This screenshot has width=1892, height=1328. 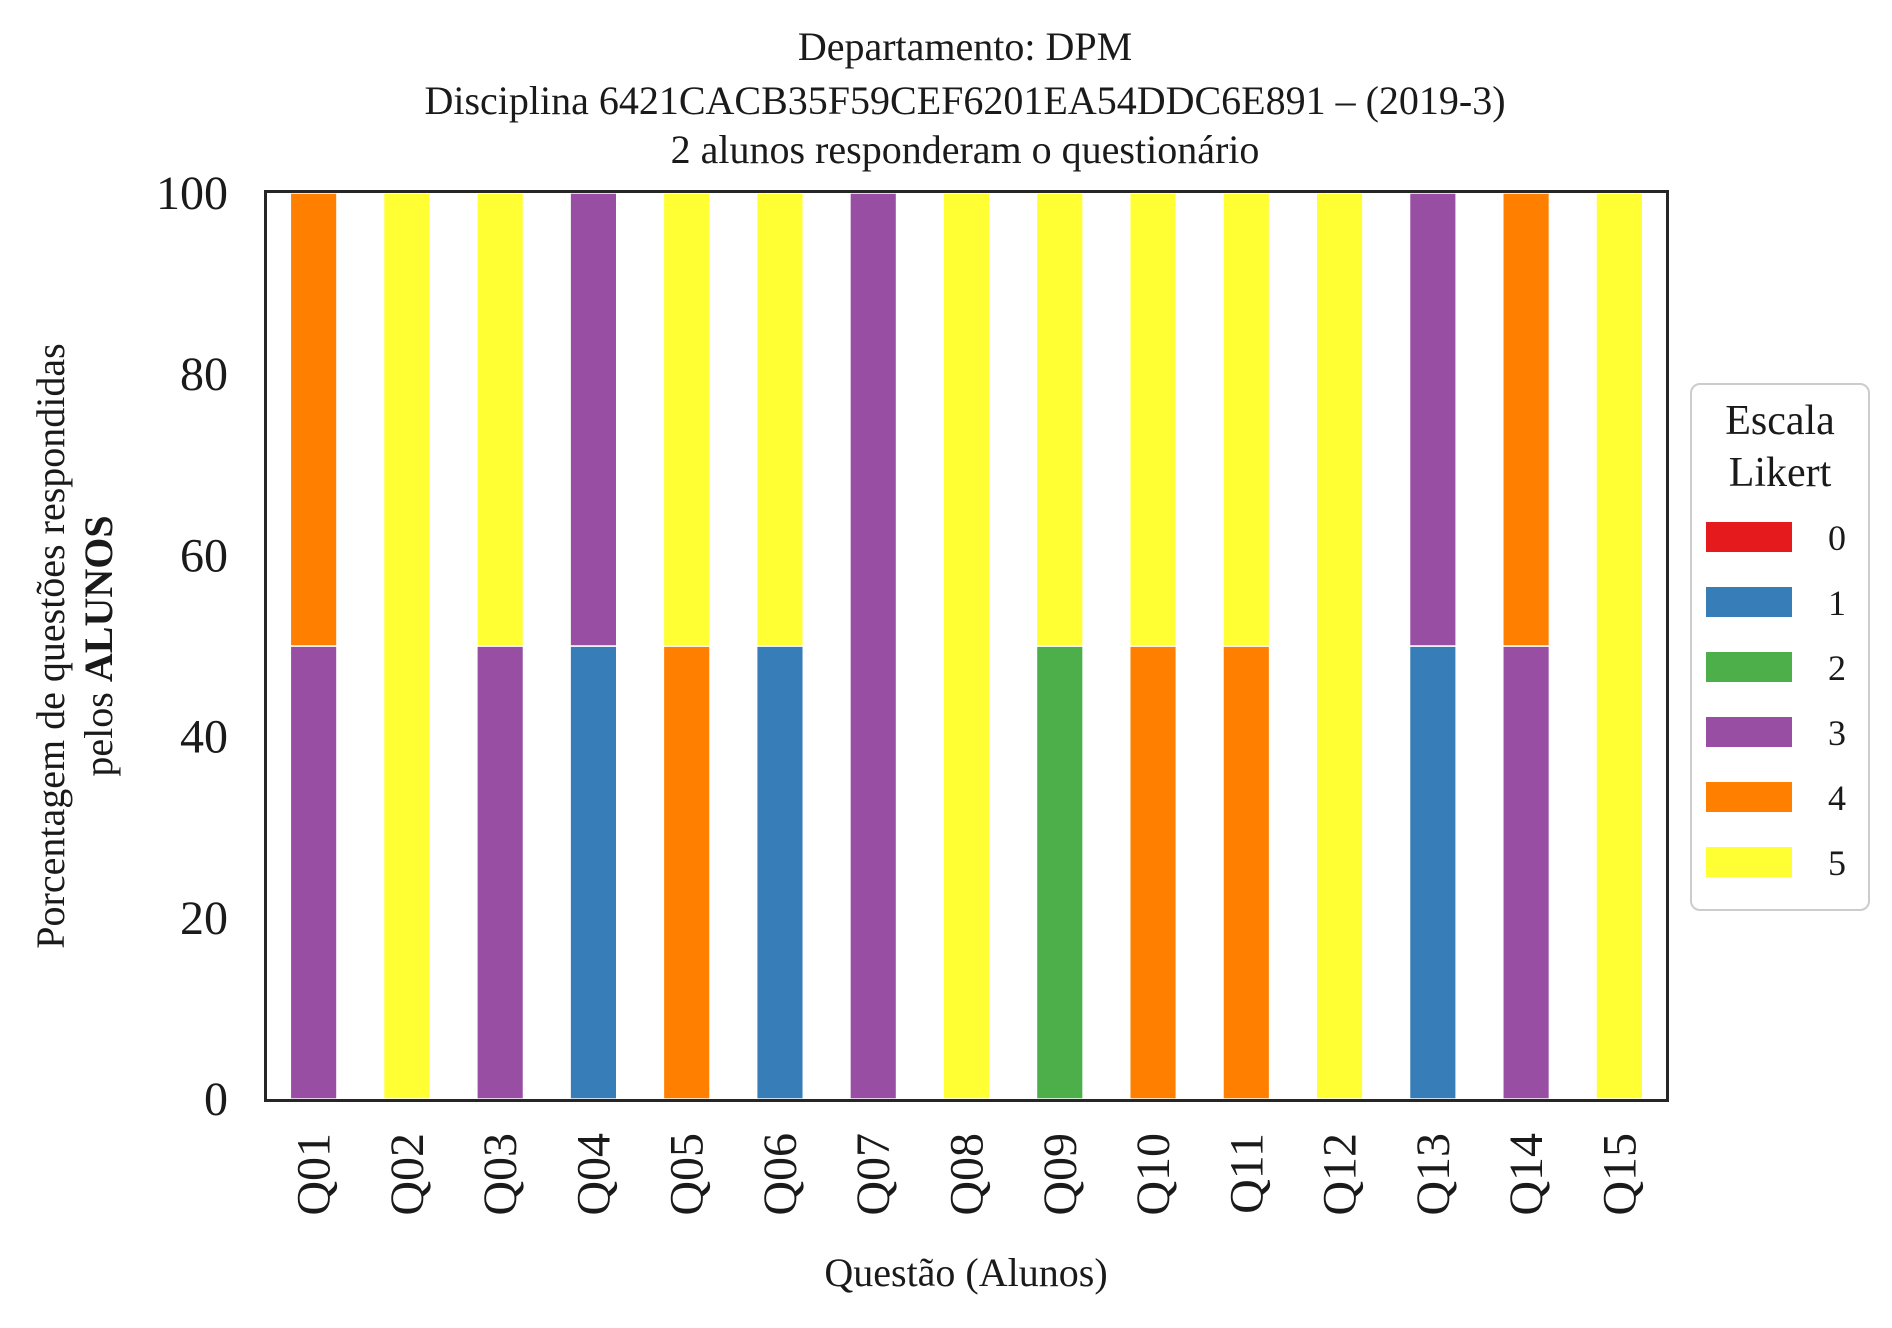 I want to click on title-line-1: Departamento: DPM, so click(x=965, y=46).